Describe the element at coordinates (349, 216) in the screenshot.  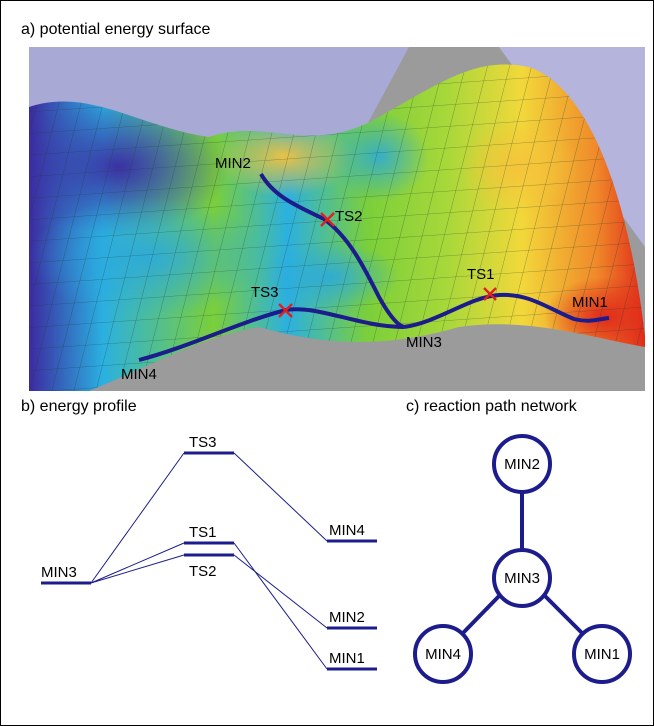
I see `surface-label-ts2: TS2` at that location.